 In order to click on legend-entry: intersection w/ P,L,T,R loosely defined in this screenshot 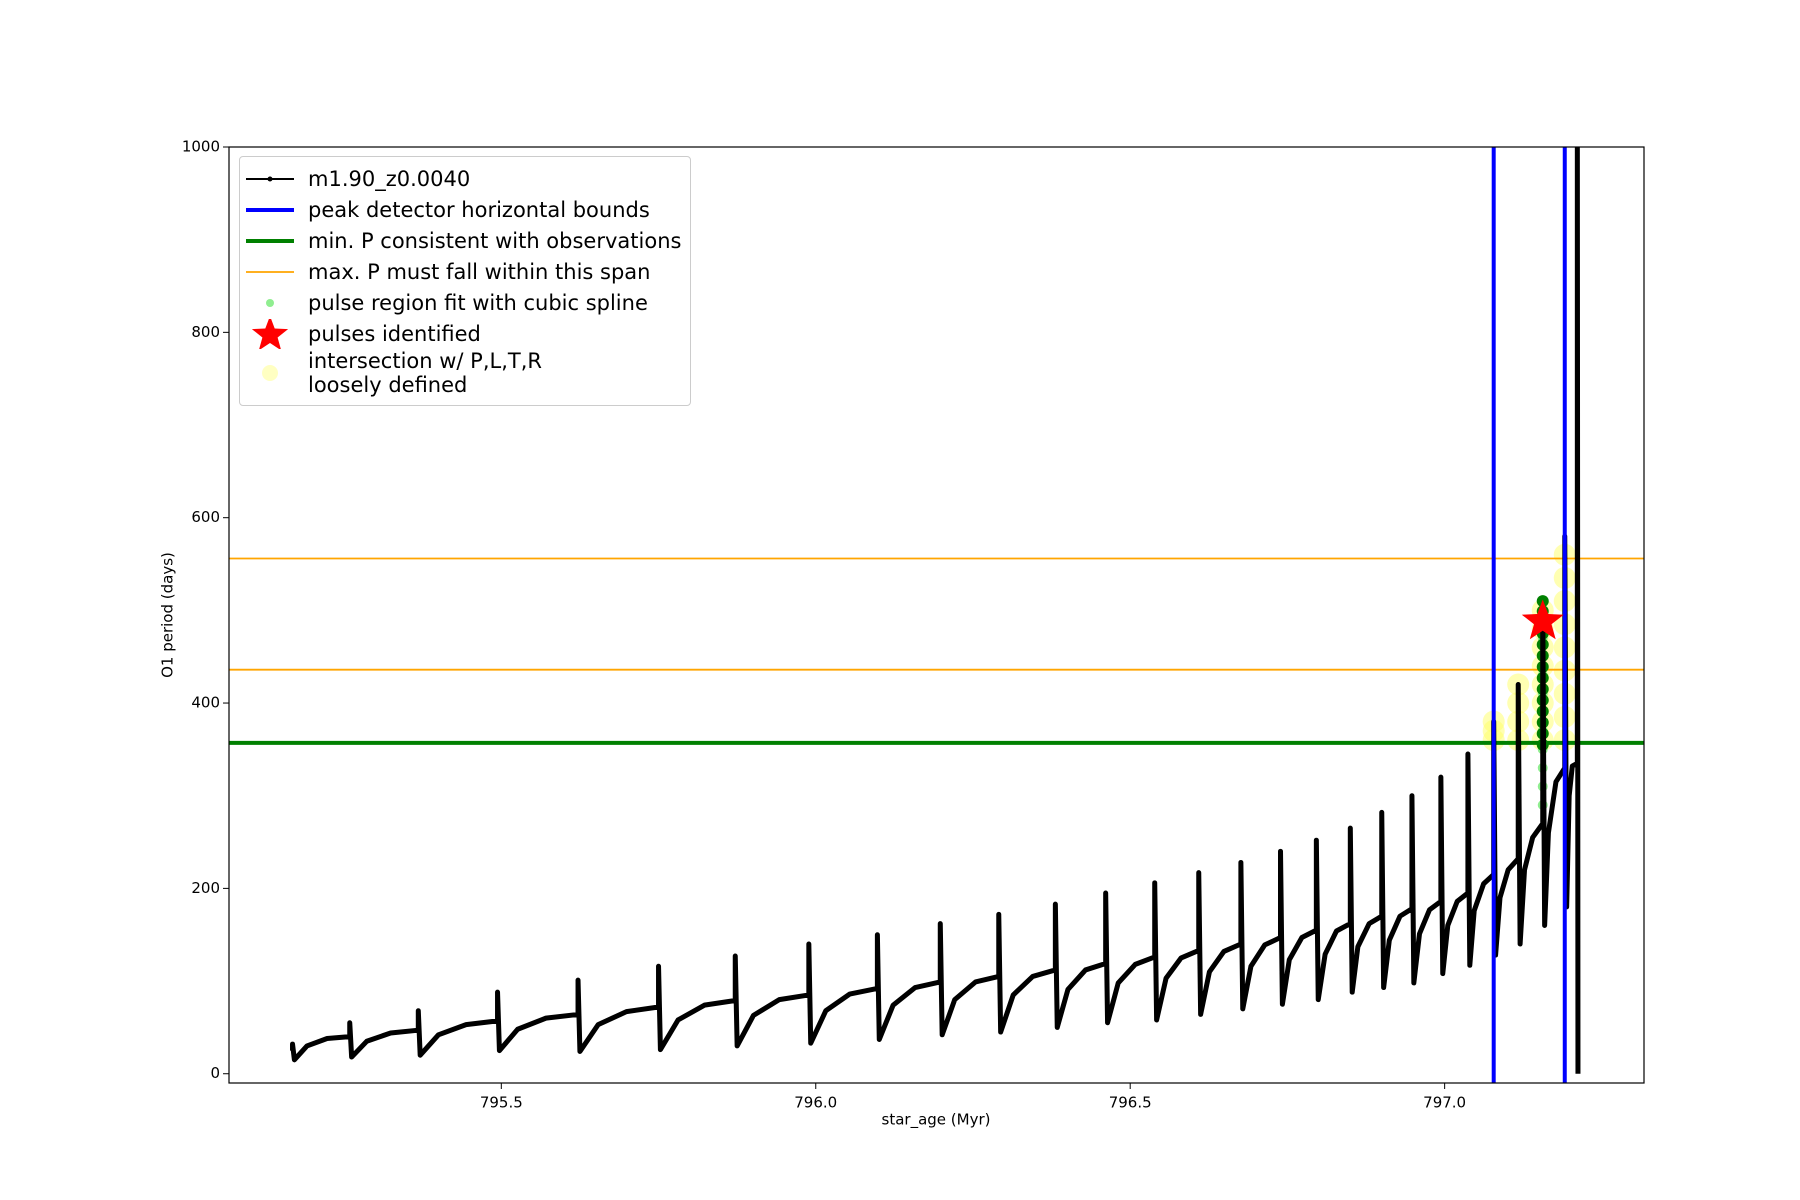, I will do `click(465, 373)`.